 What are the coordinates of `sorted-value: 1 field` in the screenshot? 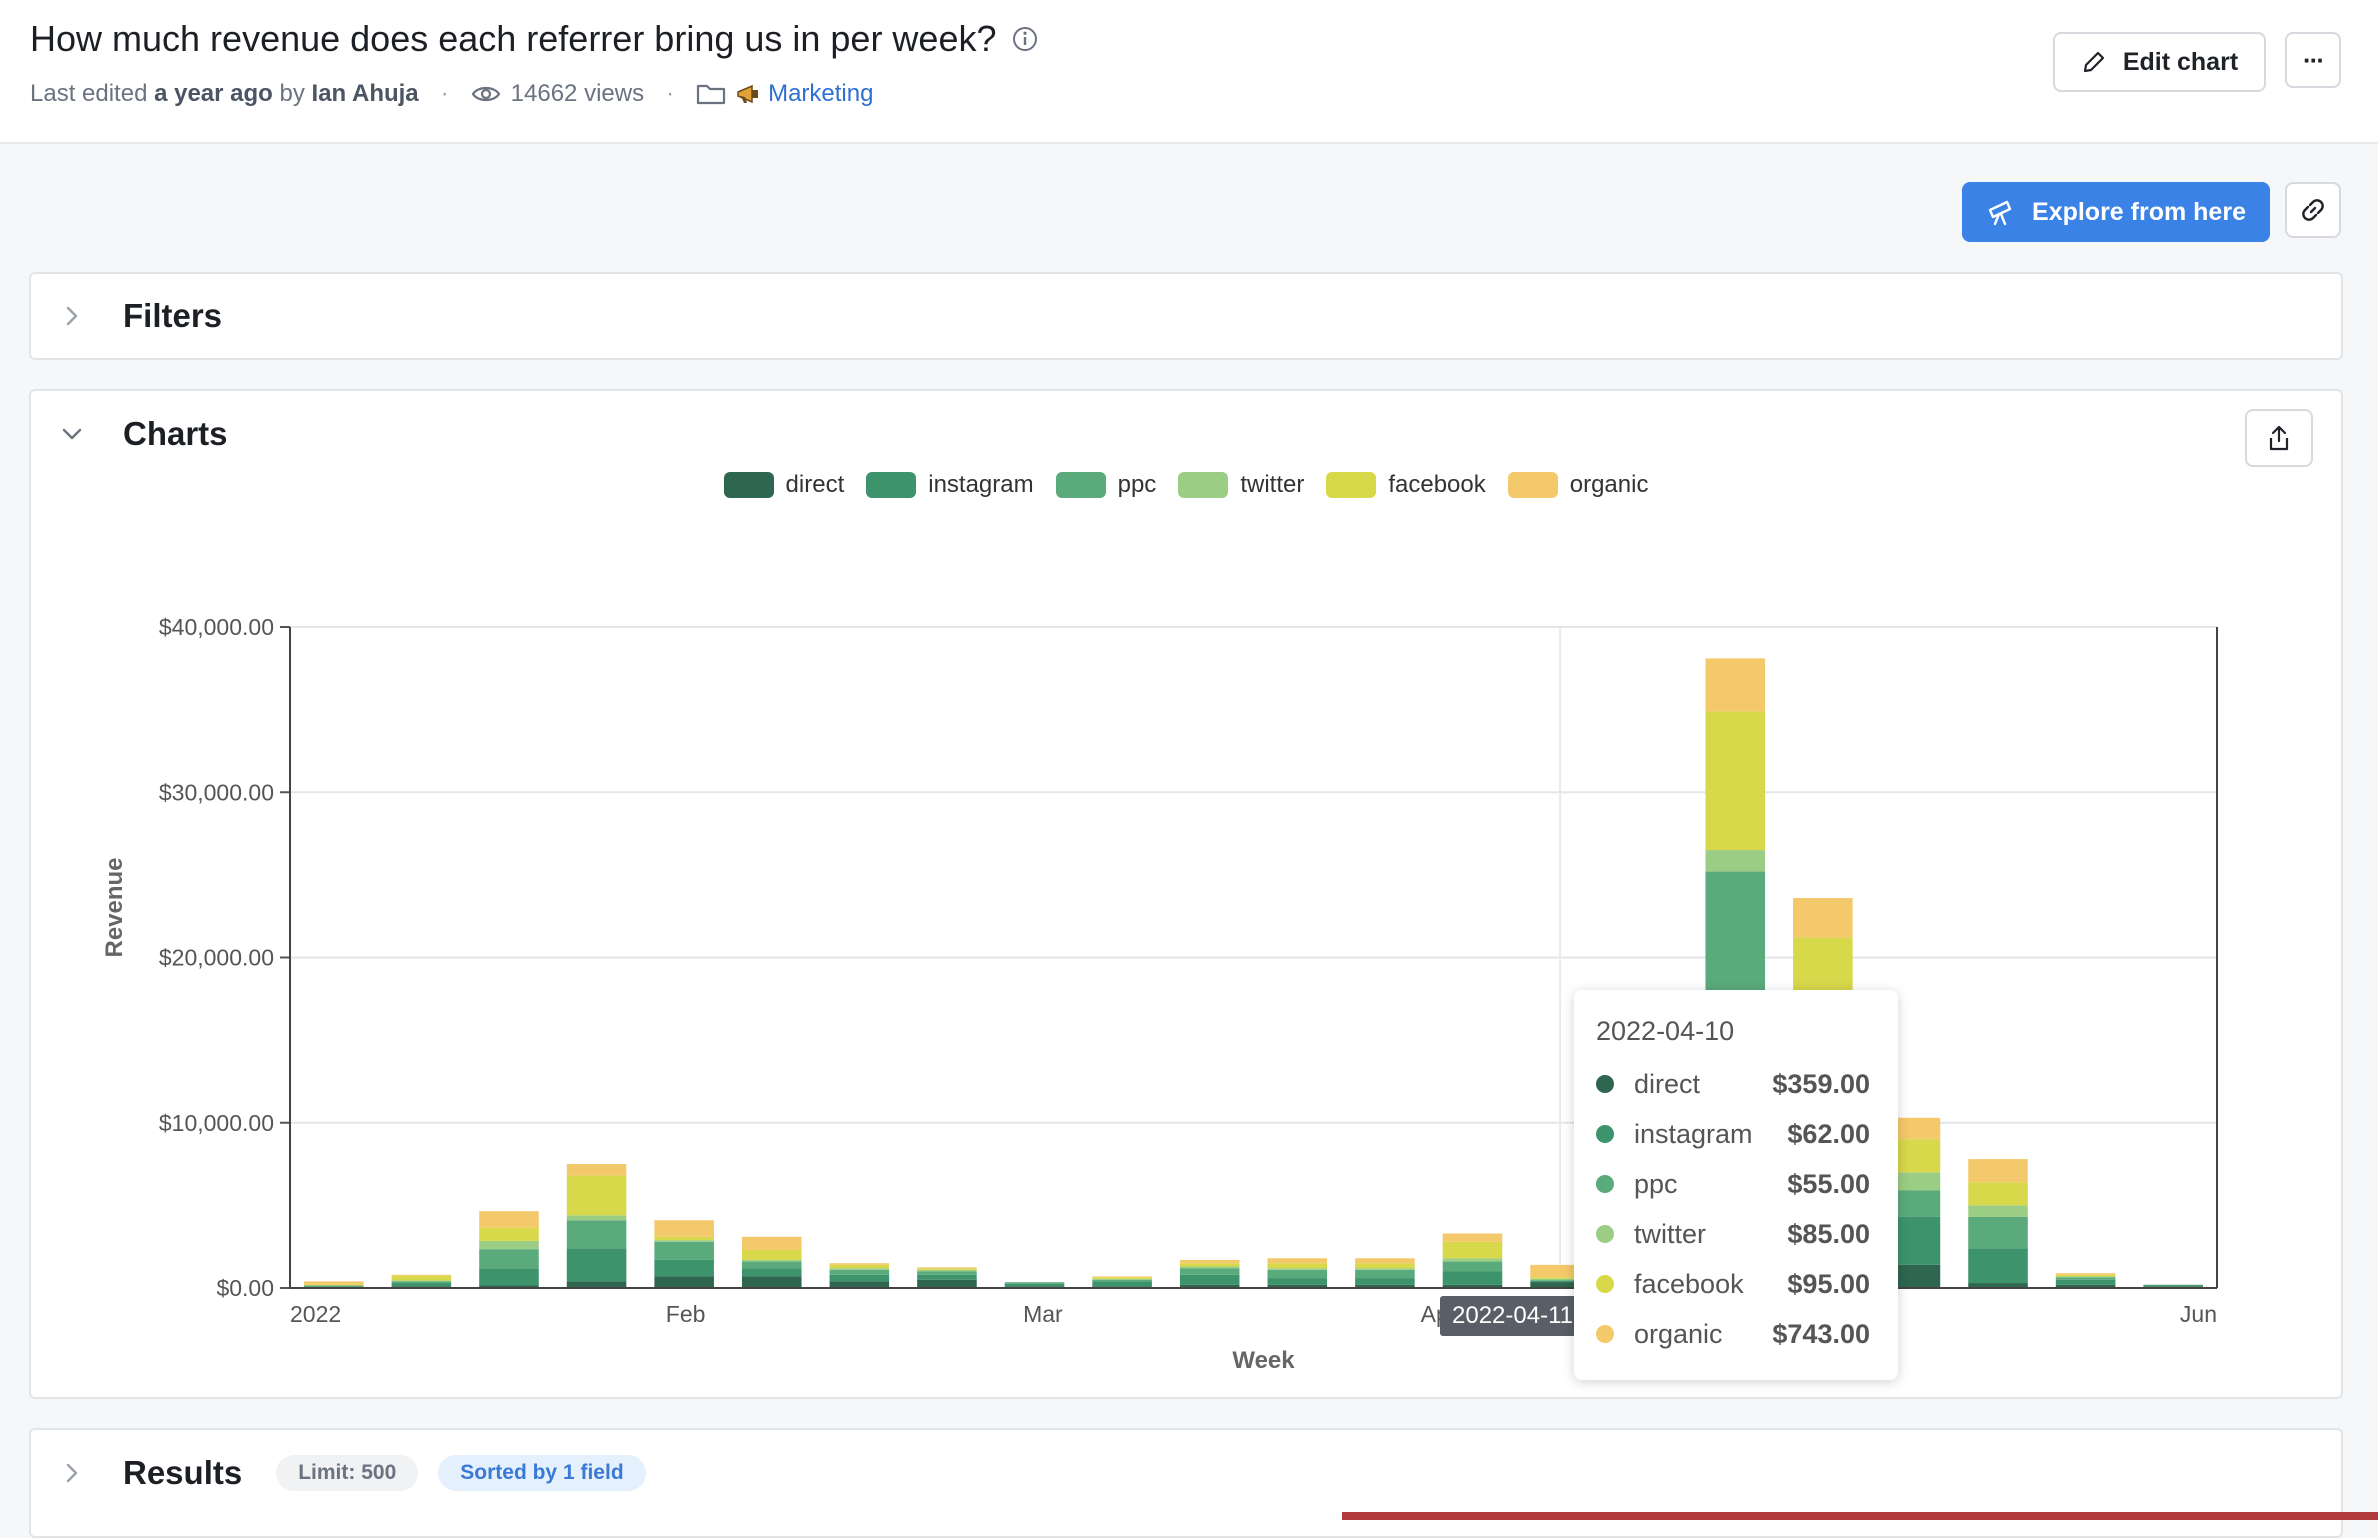 It's located at (593, 1472).